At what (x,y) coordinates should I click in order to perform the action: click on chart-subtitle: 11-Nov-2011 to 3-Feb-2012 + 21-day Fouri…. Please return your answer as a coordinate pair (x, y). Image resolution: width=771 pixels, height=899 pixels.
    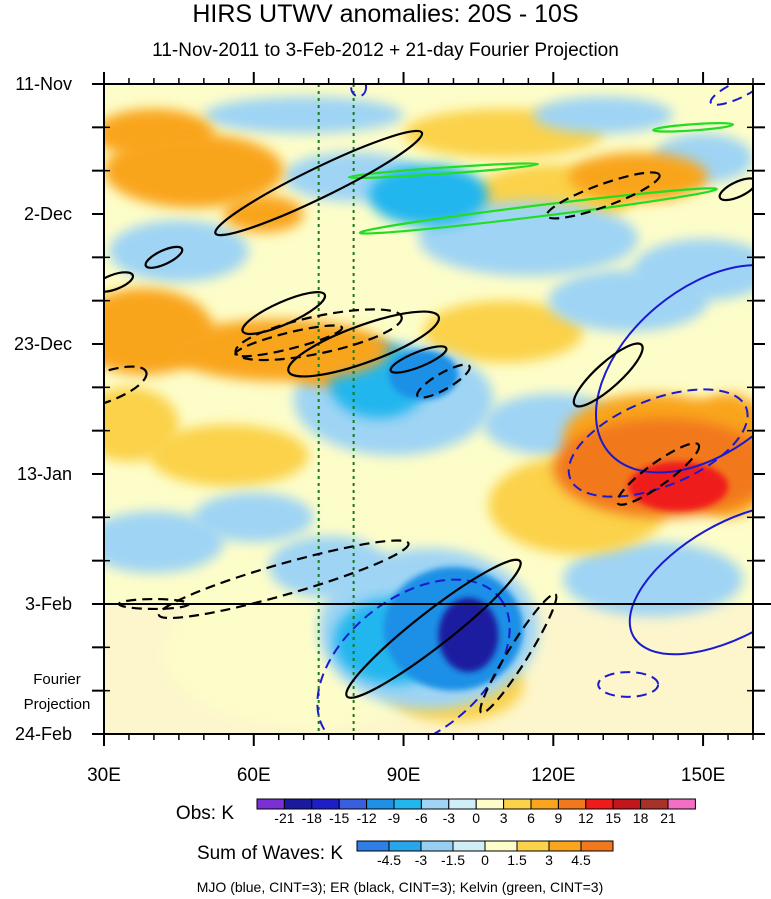
    Looking at the image, I should click on (385, 50).